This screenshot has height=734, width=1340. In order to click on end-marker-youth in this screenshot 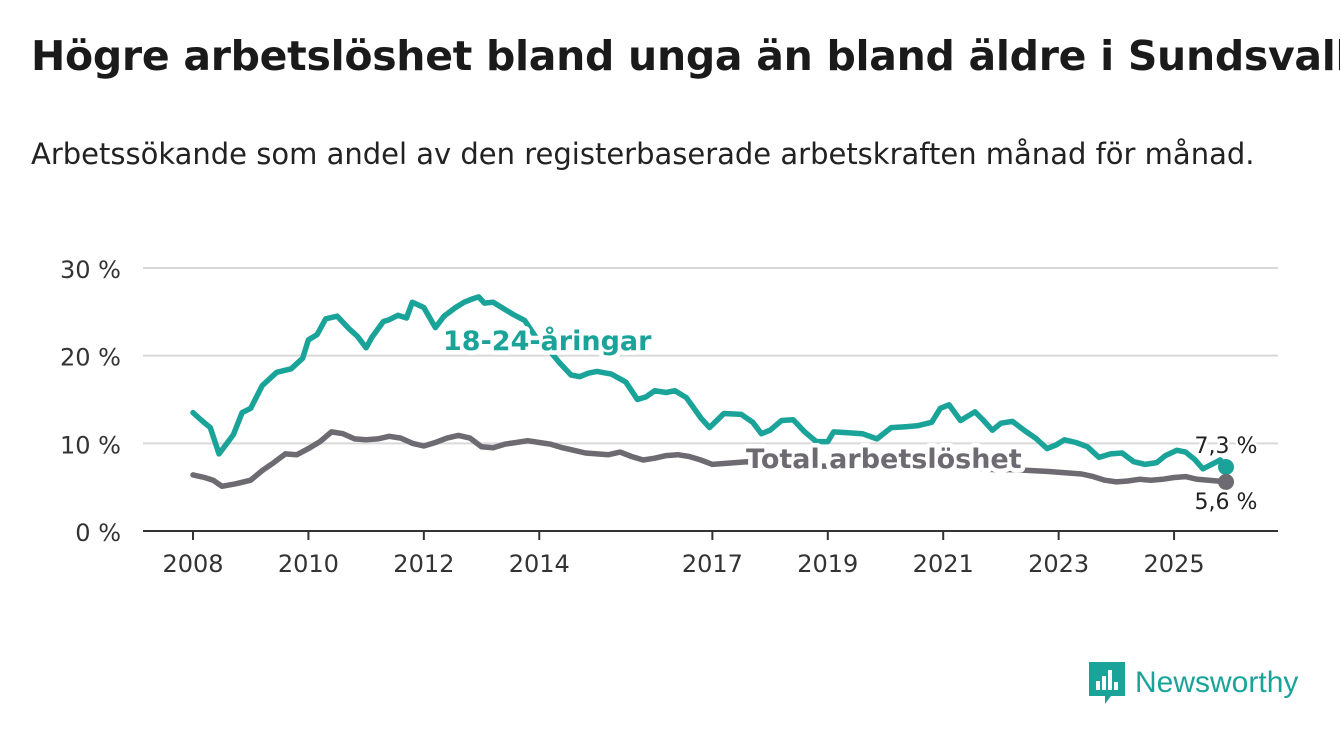, I will do `click(1226, 467)`.